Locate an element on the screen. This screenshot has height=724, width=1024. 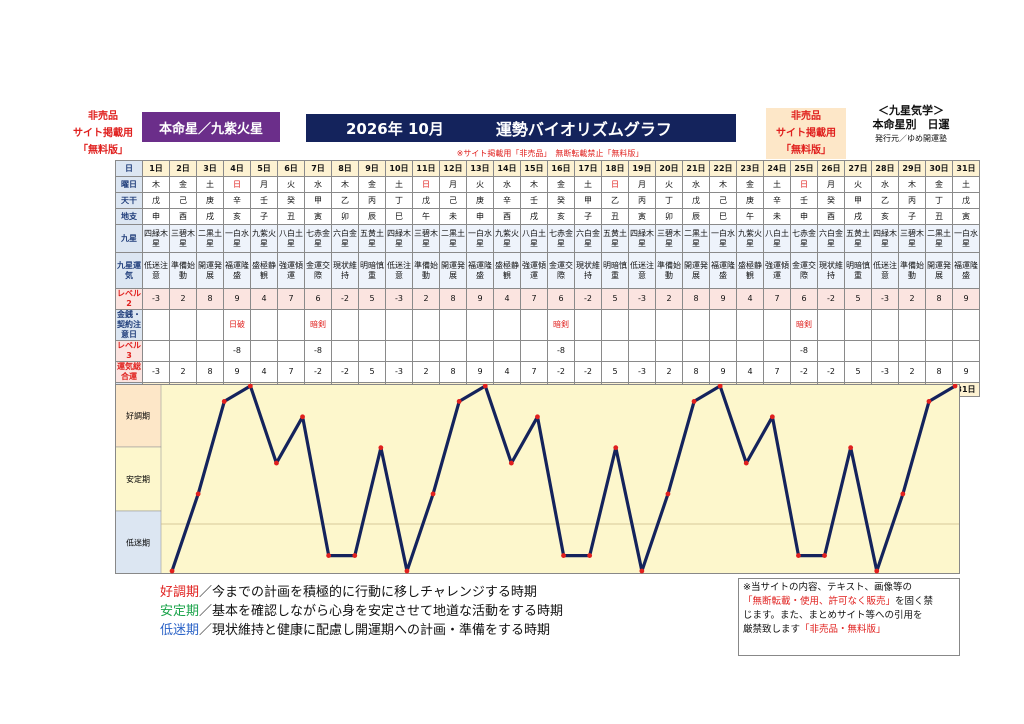
cell-kyusei-1: 四緑木星 is located at coordinates (156, 238).